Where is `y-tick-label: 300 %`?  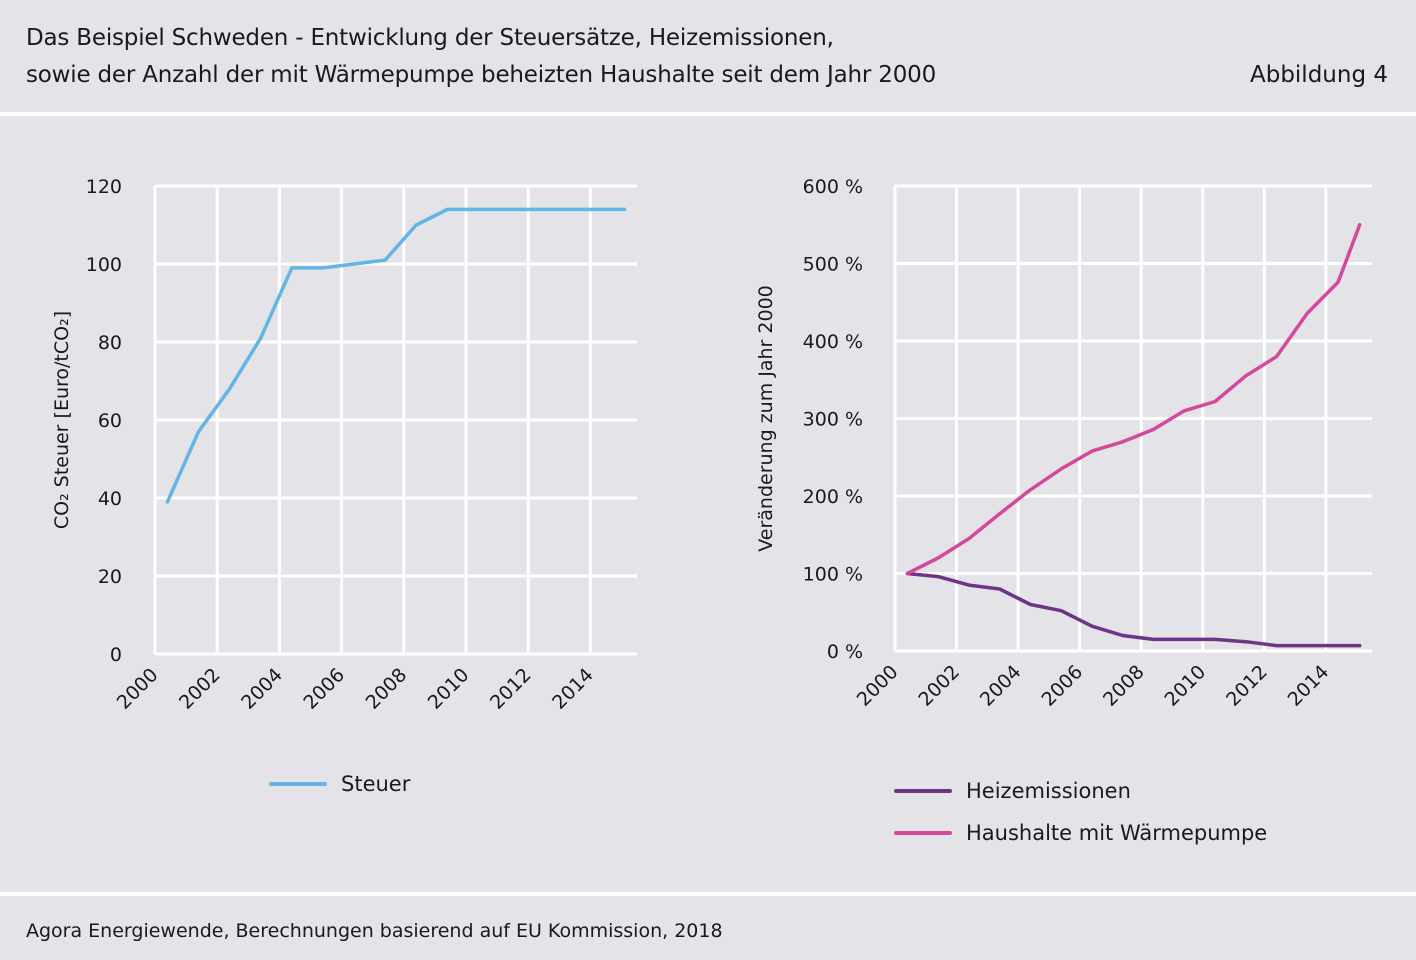 y-tick-label: 300 % is located at coordinates (833, 420).